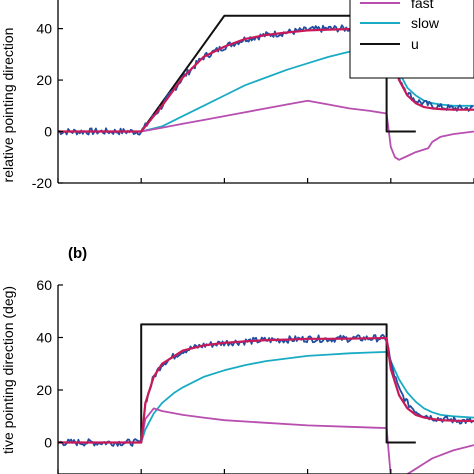 This screenshot has height=474, width=474. Describe the element at coordinates (8, 105) in the screenshot. I see `panel-a-ylabel: relative pointing direction` at that location.